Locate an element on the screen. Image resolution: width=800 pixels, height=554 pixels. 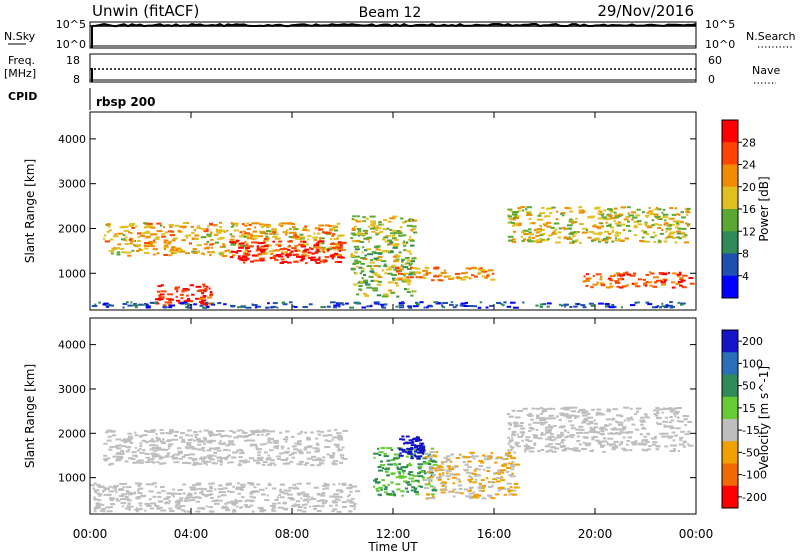
freq-unit: [MHz] is located at coordinates (20, 73).